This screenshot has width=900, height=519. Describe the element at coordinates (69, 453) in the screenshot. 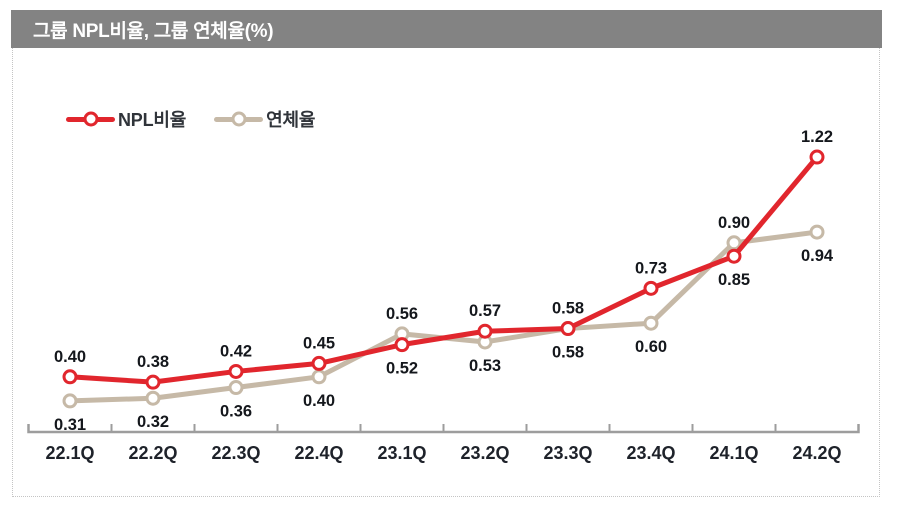

I see `x-tick-label: 22.1Q` at that location.